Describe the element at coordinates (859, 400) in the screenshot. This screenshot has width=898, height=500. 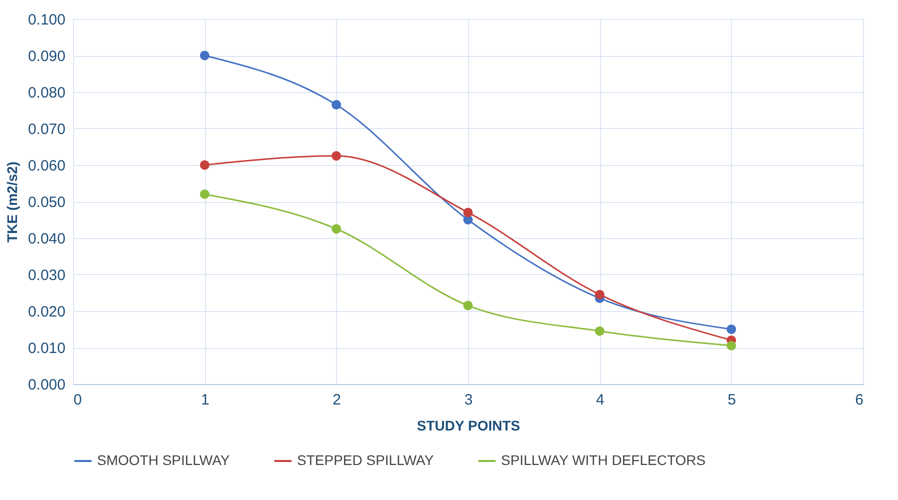
I see `x-tick-label: 6` at that location.